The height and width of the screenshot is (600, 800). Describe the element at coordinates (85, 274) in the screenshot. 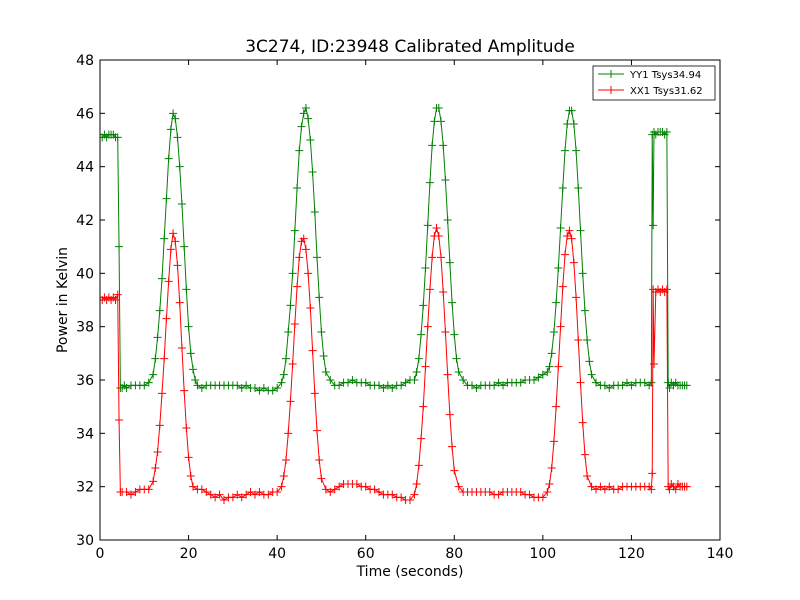

I see `y-tick-label: 40` at that location.